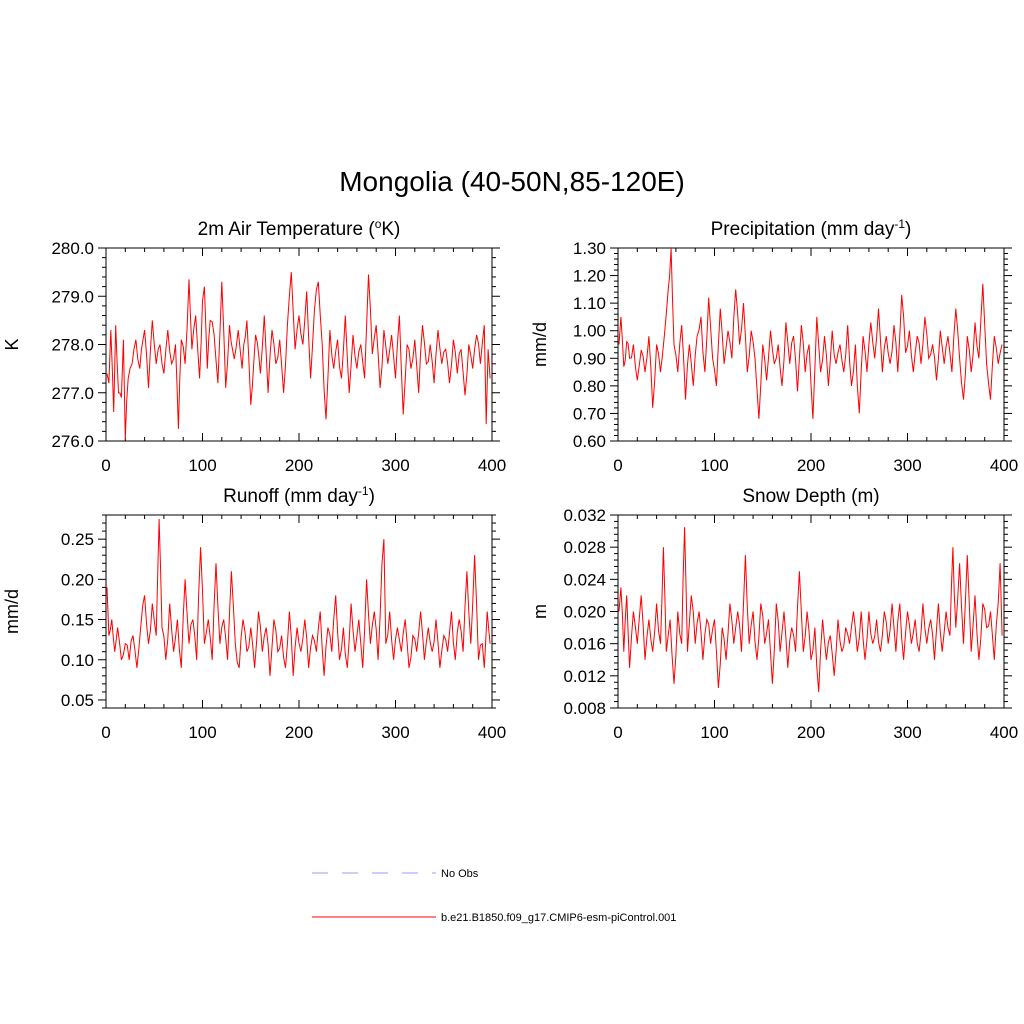 The width and height of the screenshot is (1024, 1024). I want to click on y-tick-label: 280.0, so click(72, 248).